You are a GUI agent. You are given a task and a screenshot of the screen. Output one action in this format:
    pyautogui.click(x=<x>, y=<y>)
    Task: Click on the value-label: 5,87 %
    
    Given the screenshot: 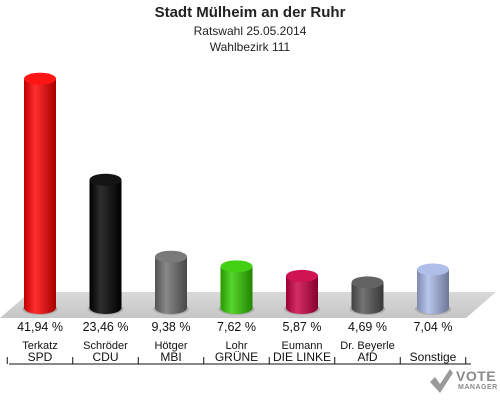 What is the action you would take?
    pyautogui.click(x=302, y=327)
    